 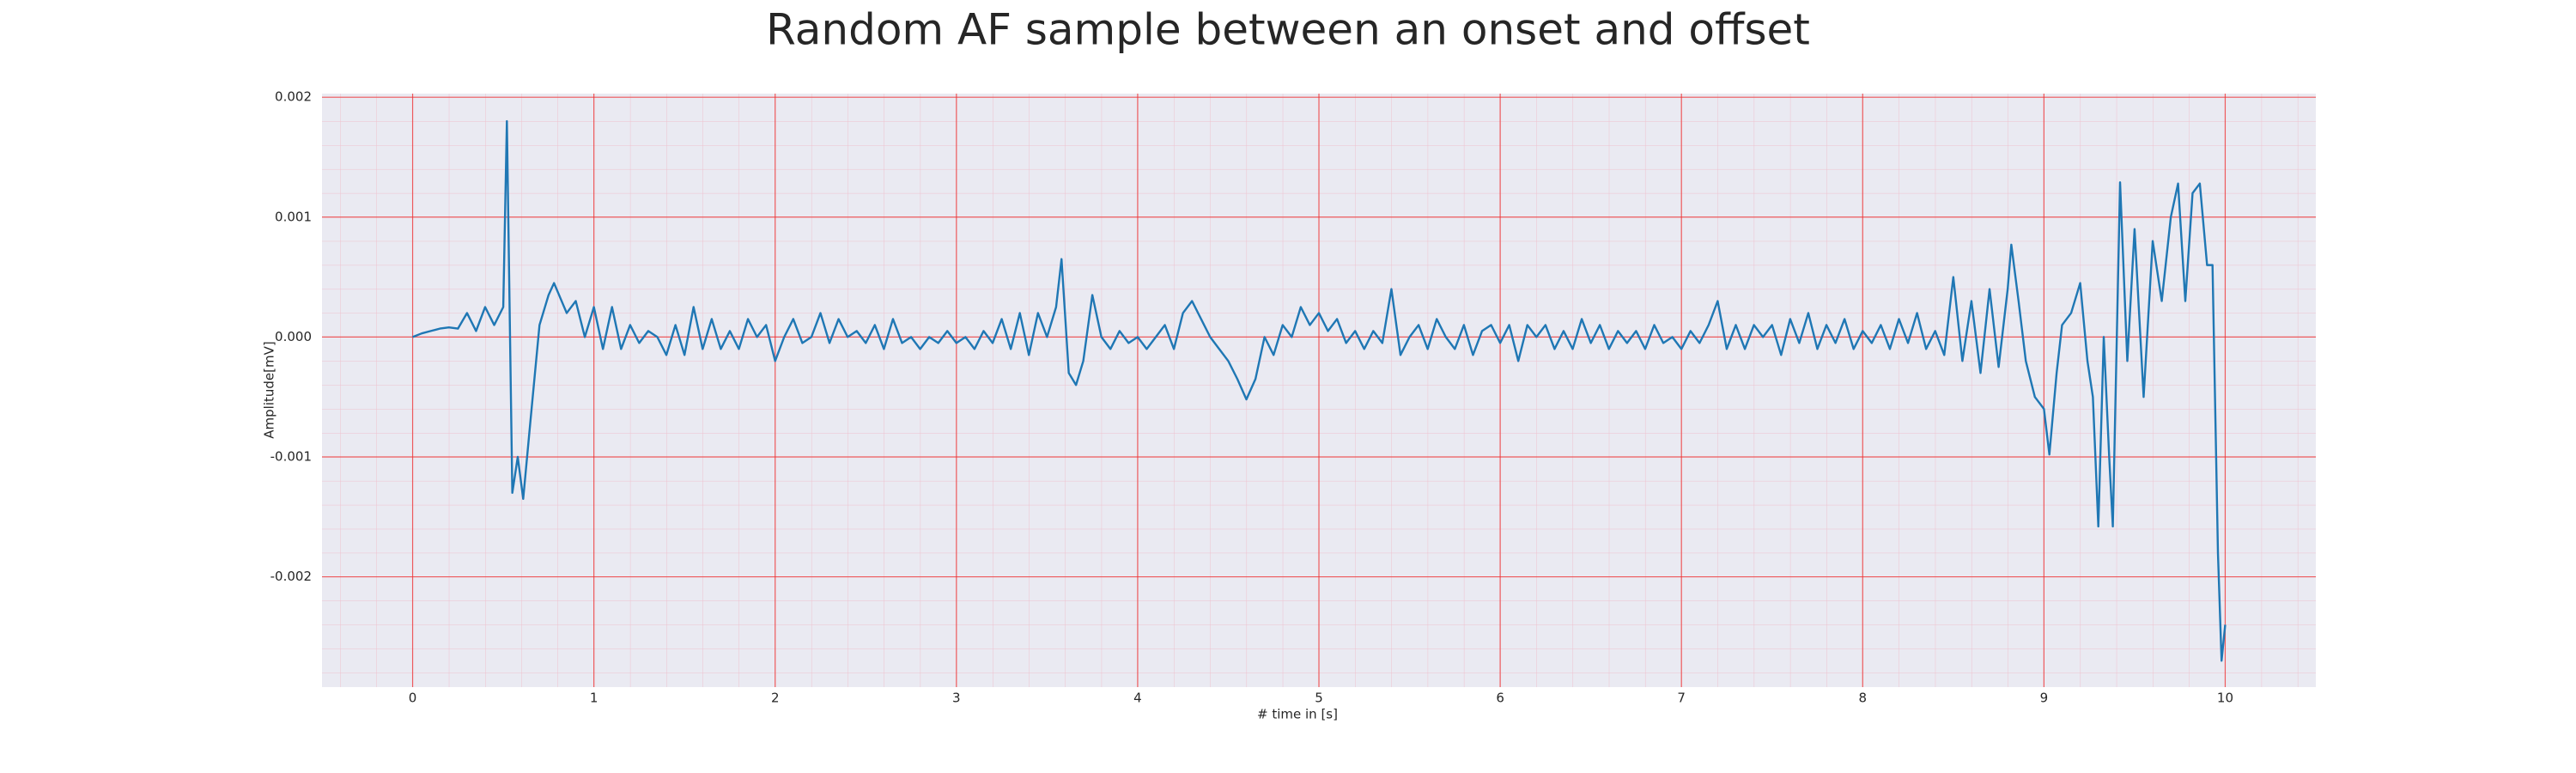 What do you see at coordinates (957, 698) in the screenshot?
I see `x-tick-label: 3` at bounding box center [957, 698].